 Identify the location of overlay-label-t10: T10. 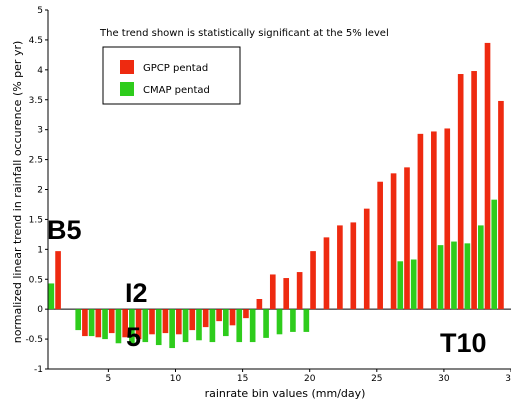
(463, 343).